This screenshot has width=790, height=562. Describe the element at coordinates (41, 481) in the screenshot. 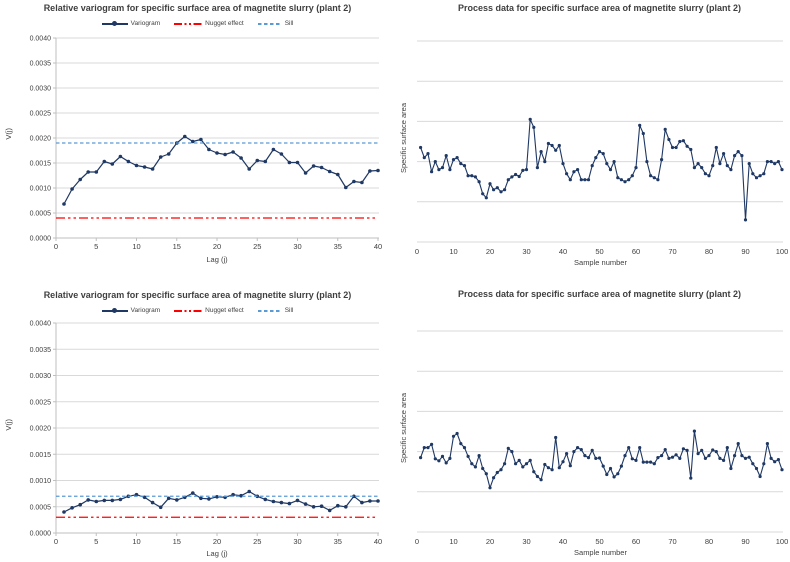

I see `y-tick-label: 0.0010` at that location.